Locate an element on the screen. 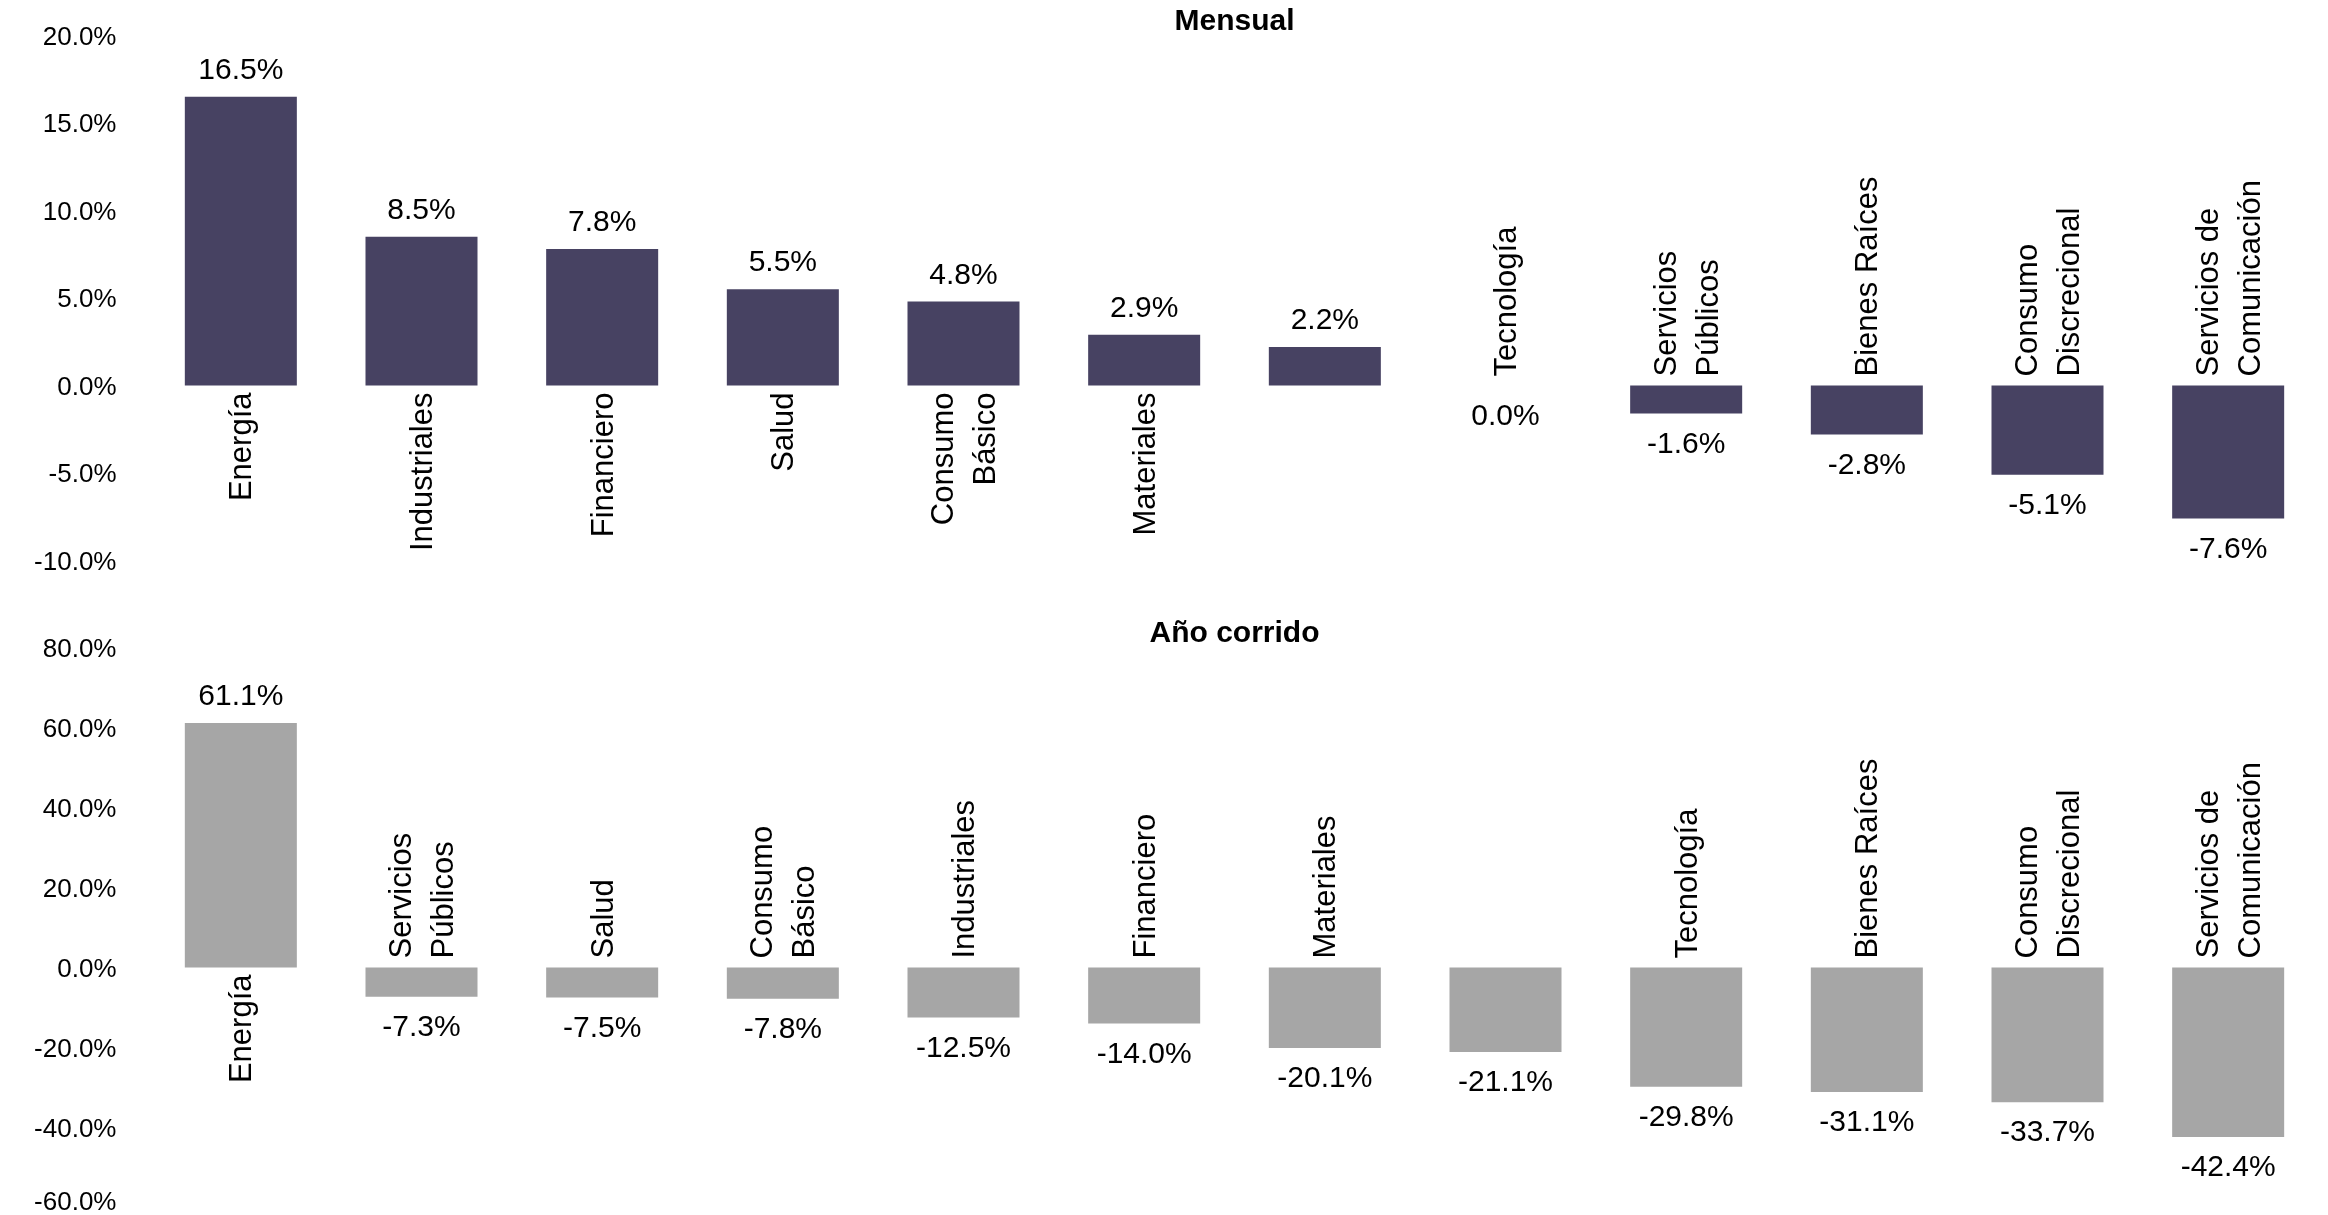 This screenshot has width=2328, height=1215. y-tick-label: -40.0% is located at coordinates (75, 1127).